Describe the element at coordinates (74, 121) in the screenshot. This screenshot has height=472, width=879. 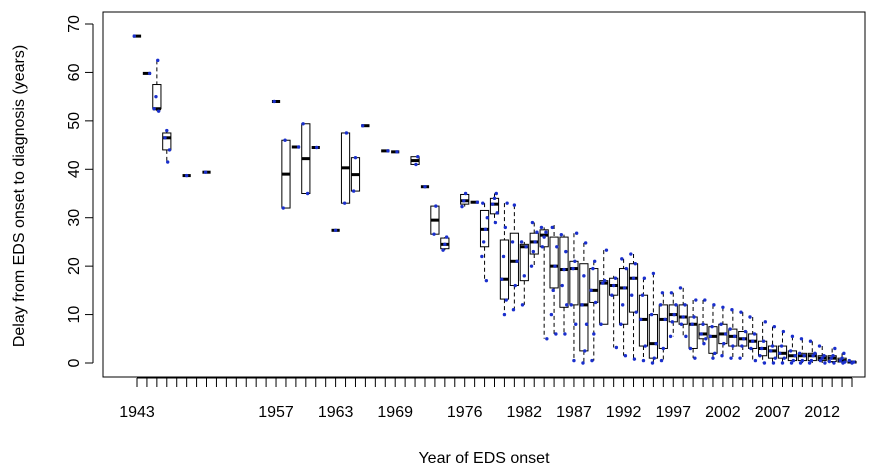
I see `y-tick-label: 50` at that location.